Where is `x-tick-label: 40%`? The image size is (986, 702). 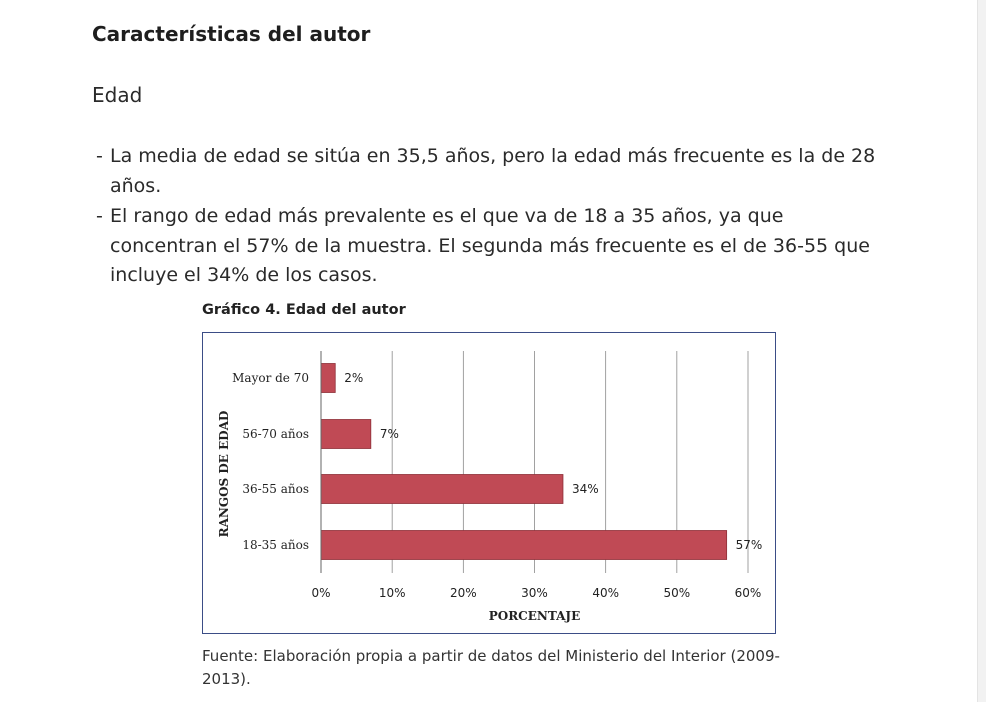
x-tick-label: 40% is located at coordinates (605, 593).